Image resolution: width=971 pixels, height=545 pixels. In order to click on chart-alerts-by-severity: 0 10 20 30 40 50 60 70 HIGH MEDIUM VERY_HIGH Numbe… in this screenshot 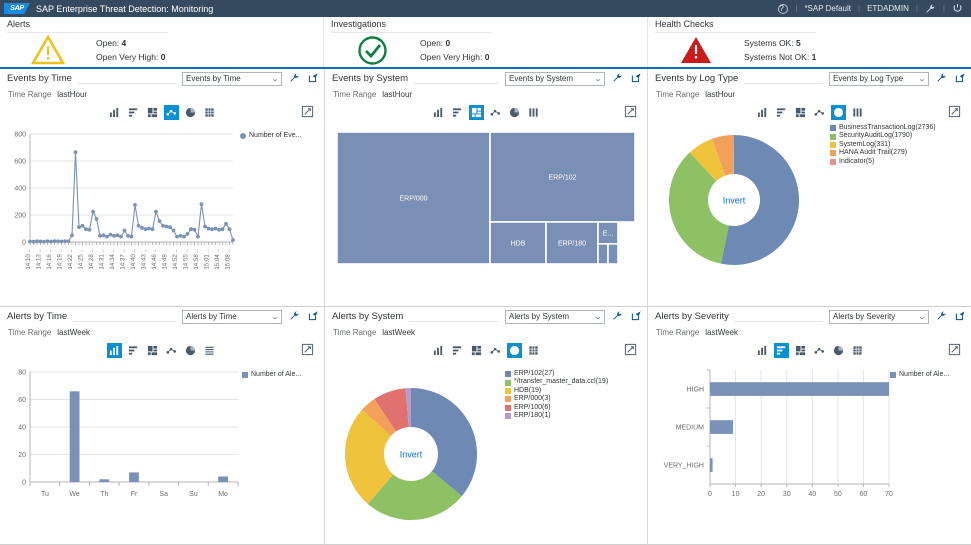, I will do `click(809, 448)`.